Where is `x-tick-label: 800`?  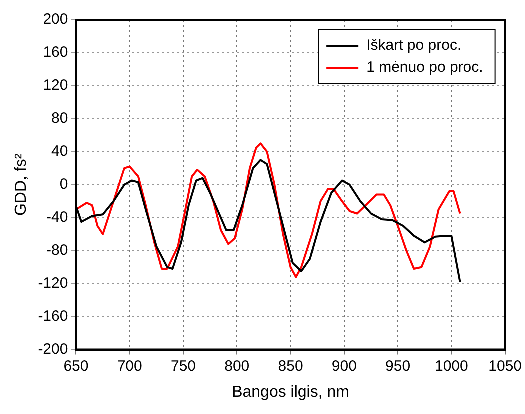
x-tick-label: 800 is located at coordinates (237, 366).